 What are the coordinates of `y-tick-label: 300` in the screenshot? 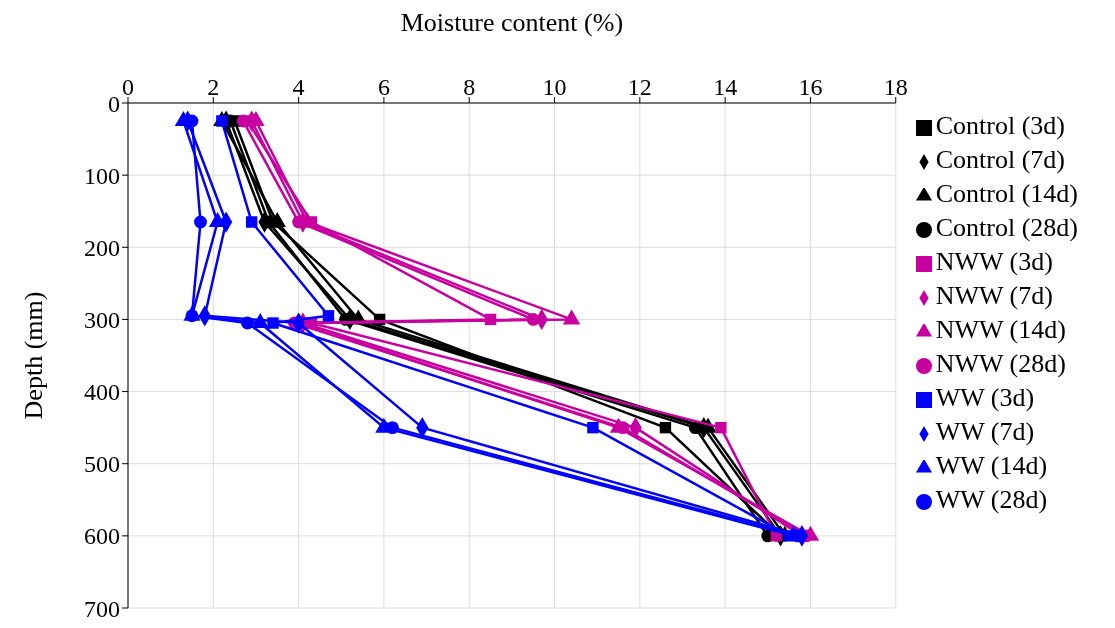 It's located at (102, 319).